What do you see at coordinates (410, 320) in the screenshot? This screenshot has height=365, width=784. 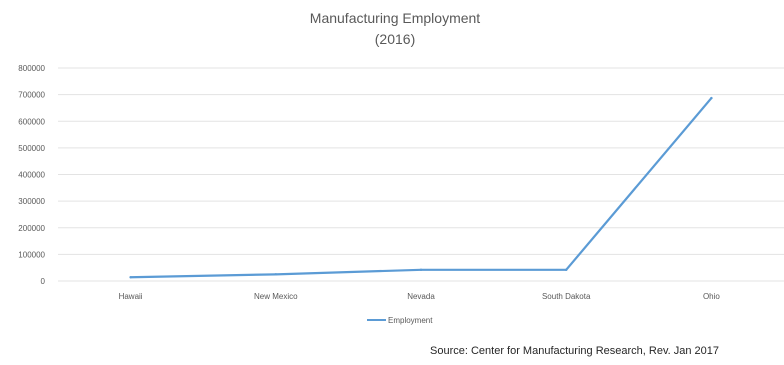 I see `legend-label-employment: Employment` at bounding box center [410, 320].